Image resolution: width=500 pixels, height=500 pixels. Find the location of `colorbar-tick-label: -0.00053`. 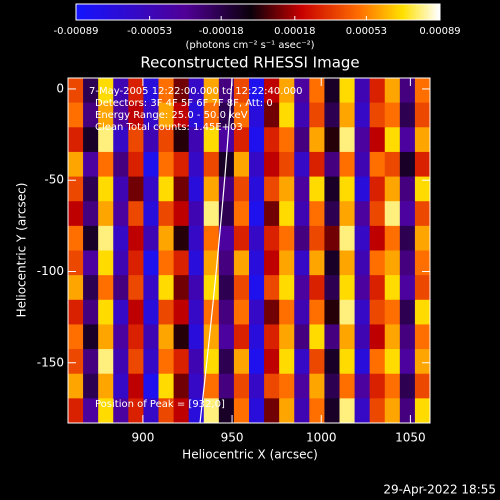

colorbar-tick-label: -0.00053 is located at coordinates (149, 31).